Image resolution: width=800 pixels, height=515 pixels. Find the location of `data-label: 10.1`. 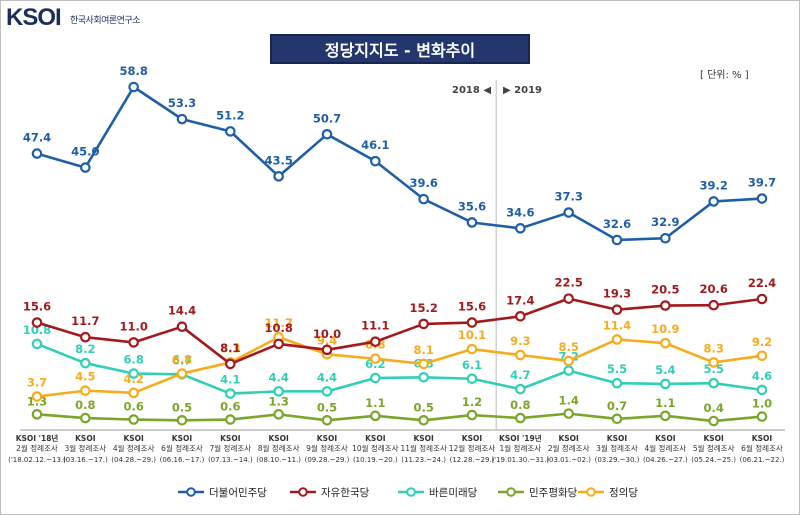

data-label: 10.1 is located at coordinates (472, 335).